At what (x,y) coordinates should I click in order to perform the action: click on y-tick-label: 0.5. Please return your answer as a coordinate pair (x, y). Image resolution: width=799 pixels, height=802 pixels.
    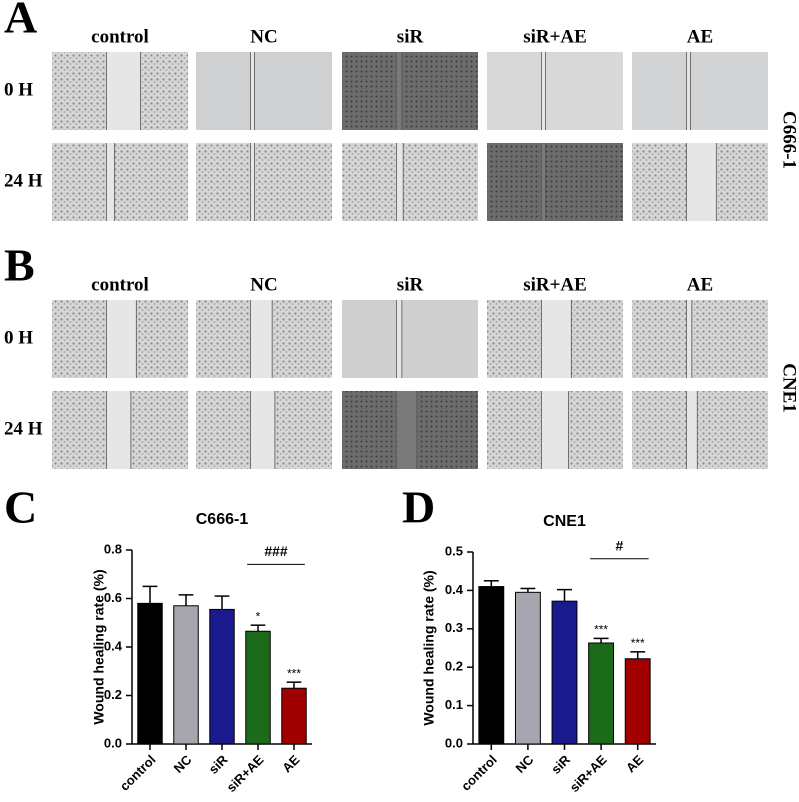
    Looking at the image, I should click on (454, 550).